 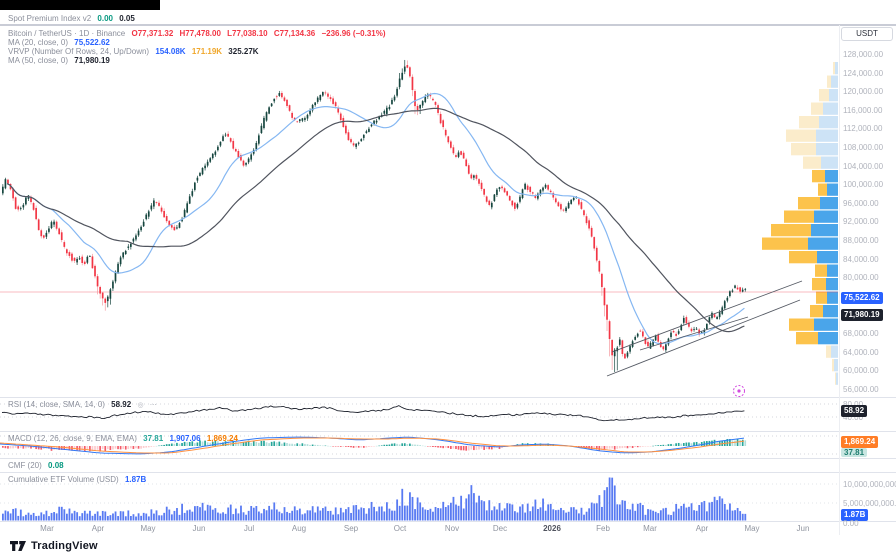 I want to click on eye-icon: ◎, so click(x=140, y=405).